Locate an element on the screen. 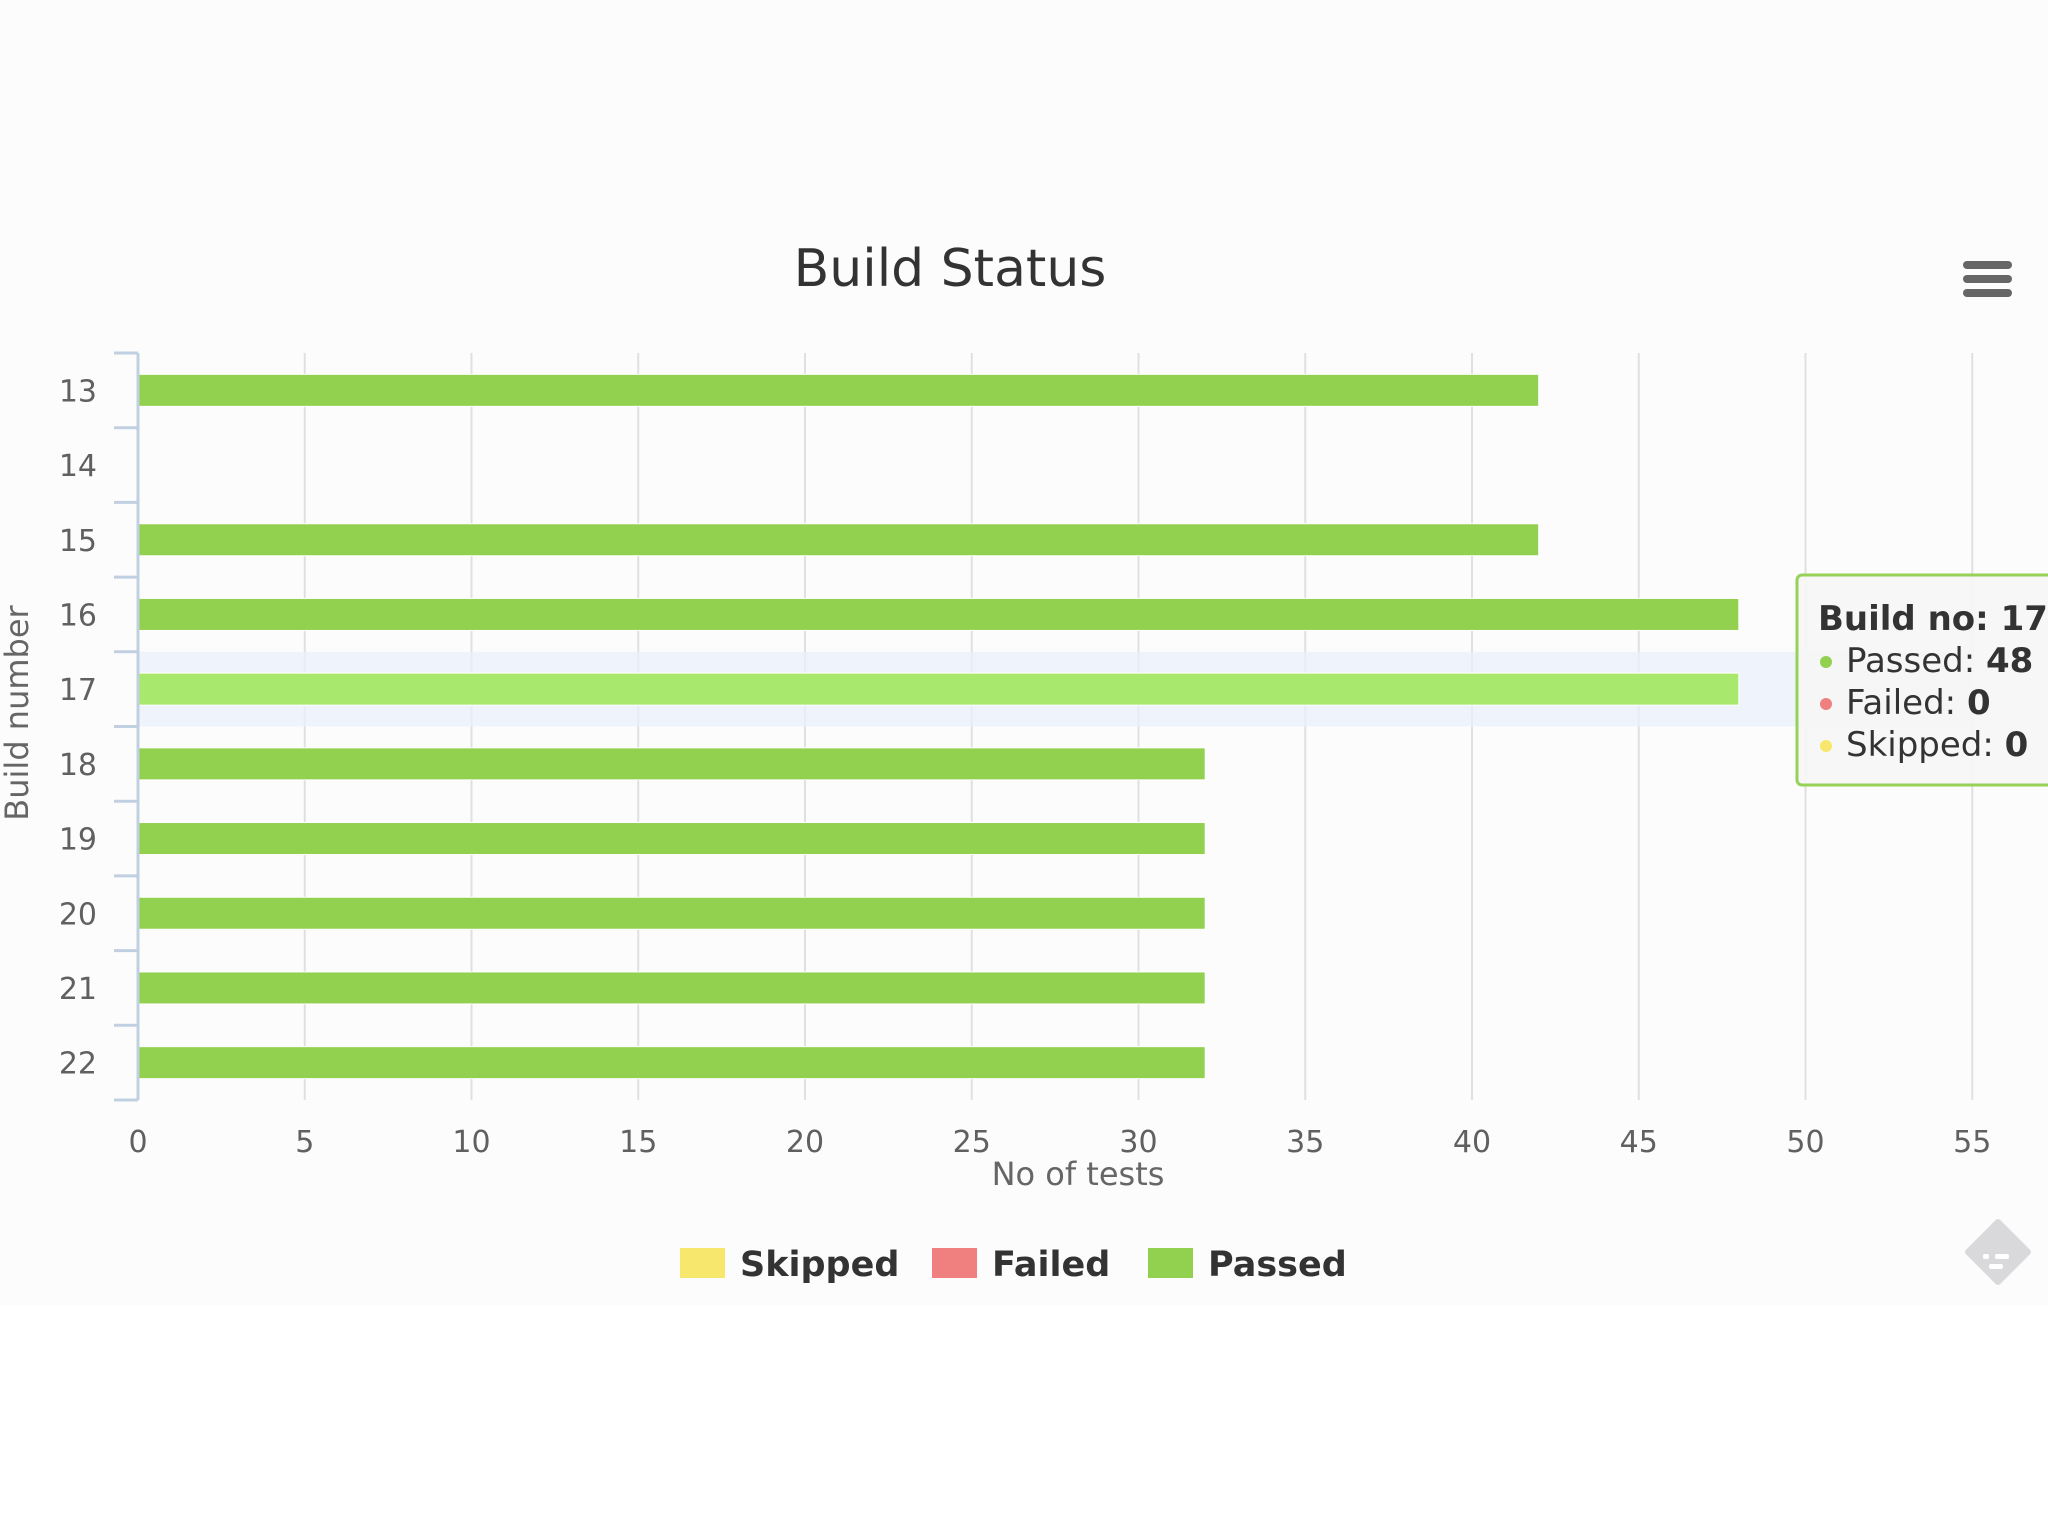 Image resolution: width=2048 pixels, height=1536 pixels. feedly-export-icon is located at coordinates (1998, 1252).